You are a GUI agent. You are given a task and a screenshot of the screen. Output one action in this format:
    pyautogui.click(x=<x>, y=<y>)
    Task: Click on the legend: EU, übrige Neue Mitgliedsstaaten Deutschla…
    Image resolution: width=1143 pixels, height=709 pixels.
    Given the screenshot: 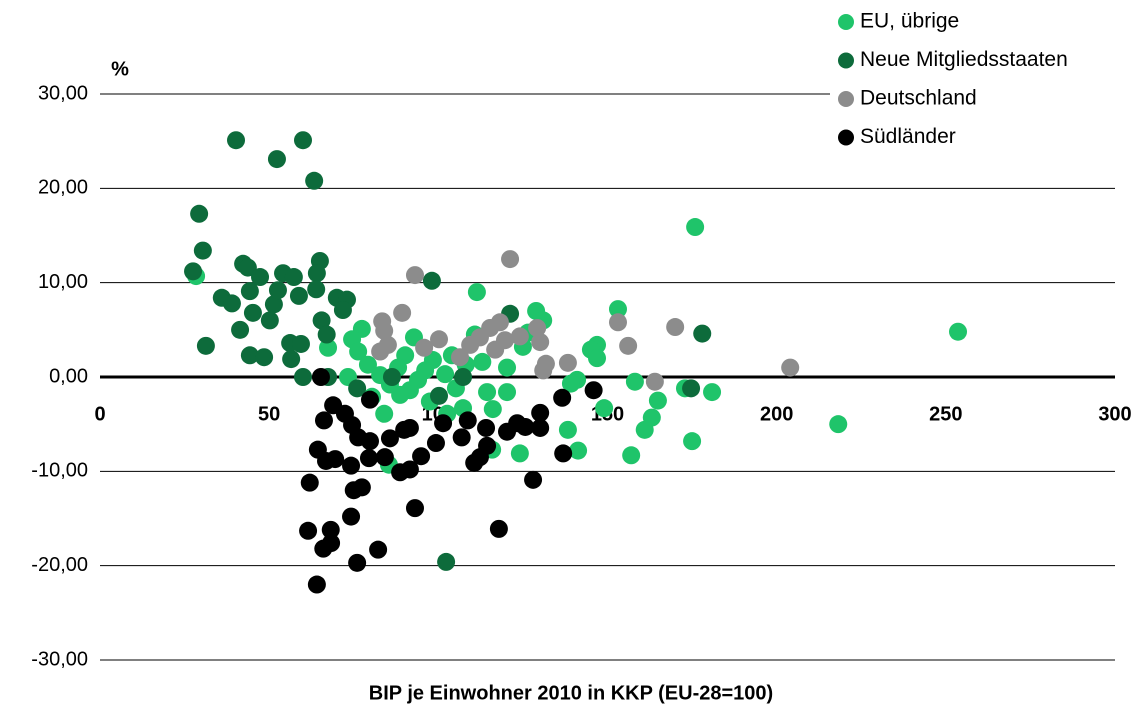 What is the action you would take?
    pyautogui.click(x=986, y=80)
    